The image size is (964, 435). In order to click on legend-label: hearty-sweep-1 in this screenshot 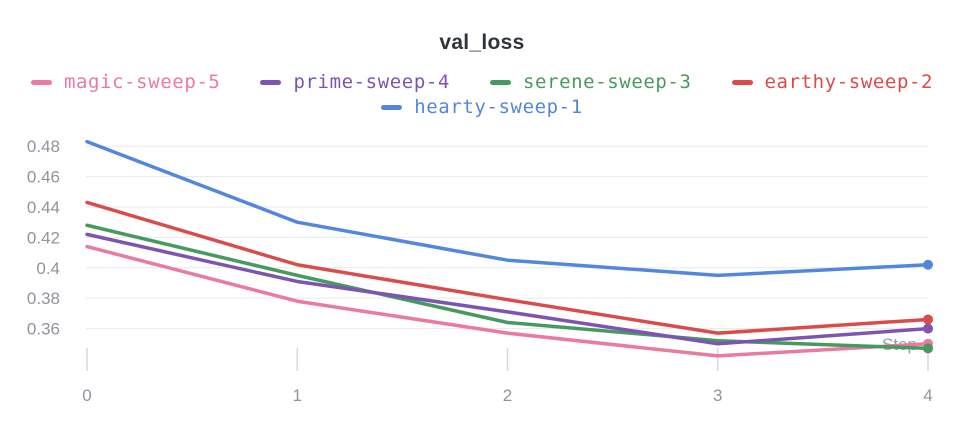, I will do `click(498, 107)`.